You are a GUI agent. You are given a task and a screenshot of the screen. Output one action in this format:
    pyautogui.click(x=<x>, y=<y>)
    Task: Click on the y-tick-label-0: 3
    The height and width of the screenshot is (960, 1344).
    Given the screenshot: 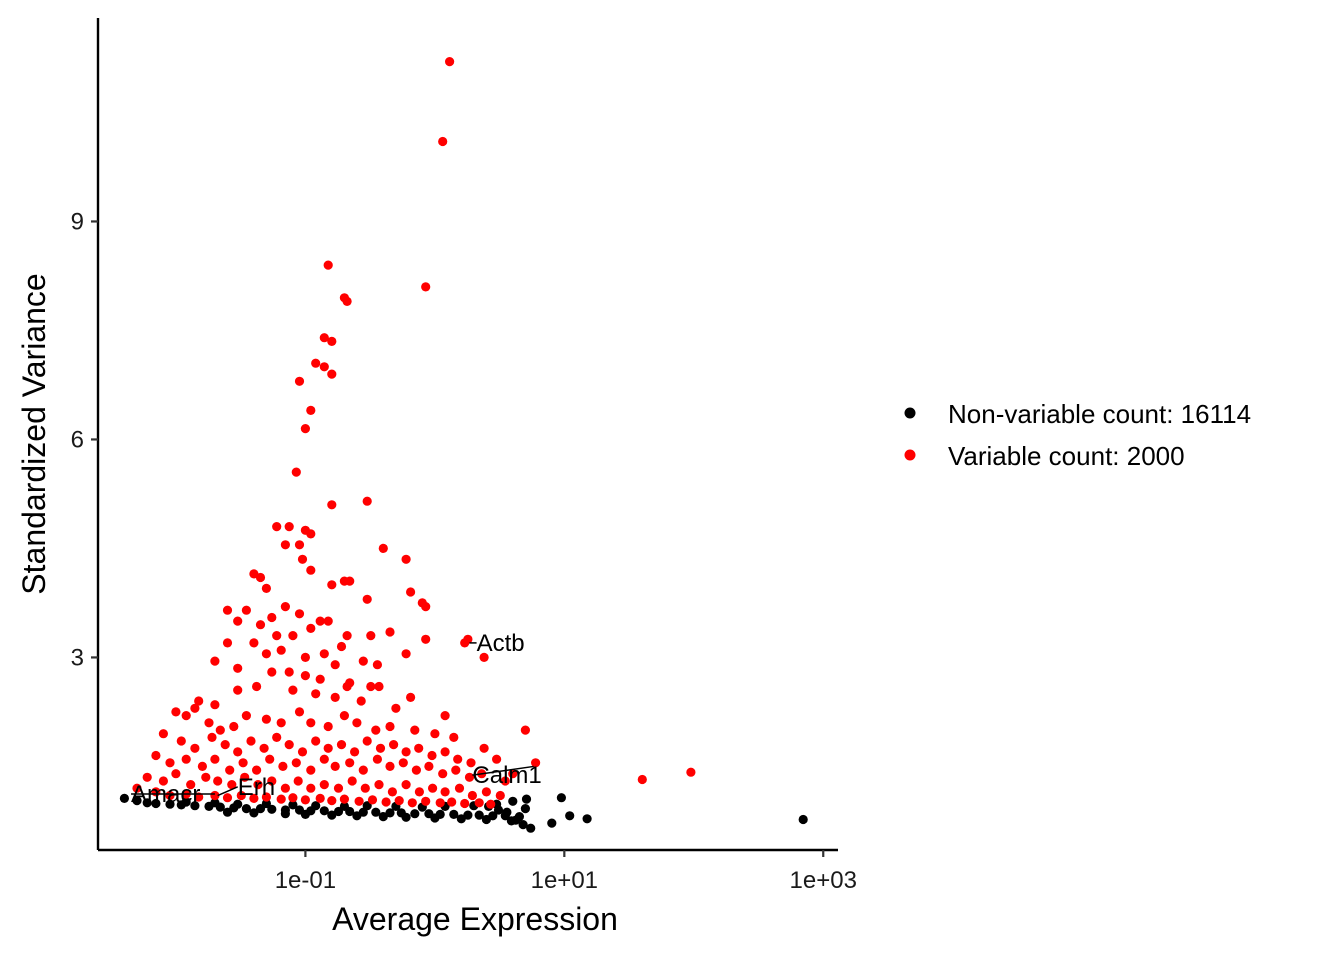 What is the action you would take?
    pyautogui.click(x=77, y=657)
    